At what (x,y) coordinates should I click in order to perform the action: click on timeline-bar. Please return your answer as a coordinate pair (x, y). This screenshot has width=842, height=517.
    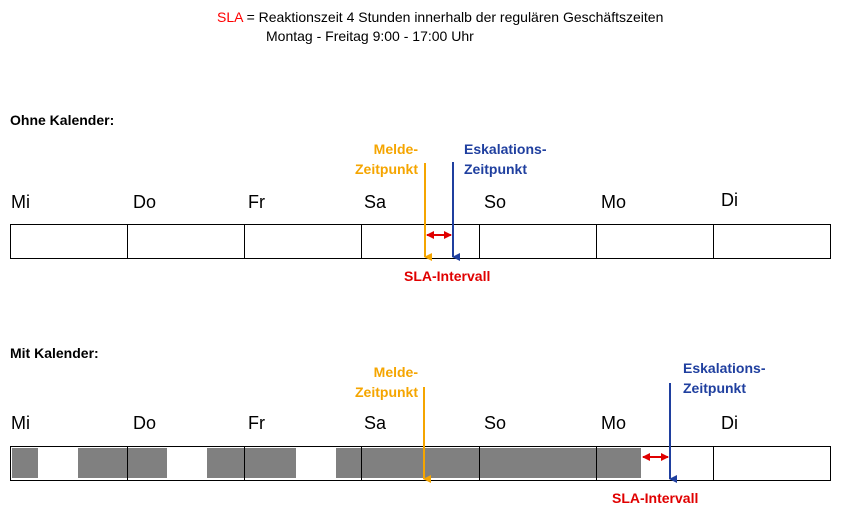
    Looking at the image, I should click on (420, 241).